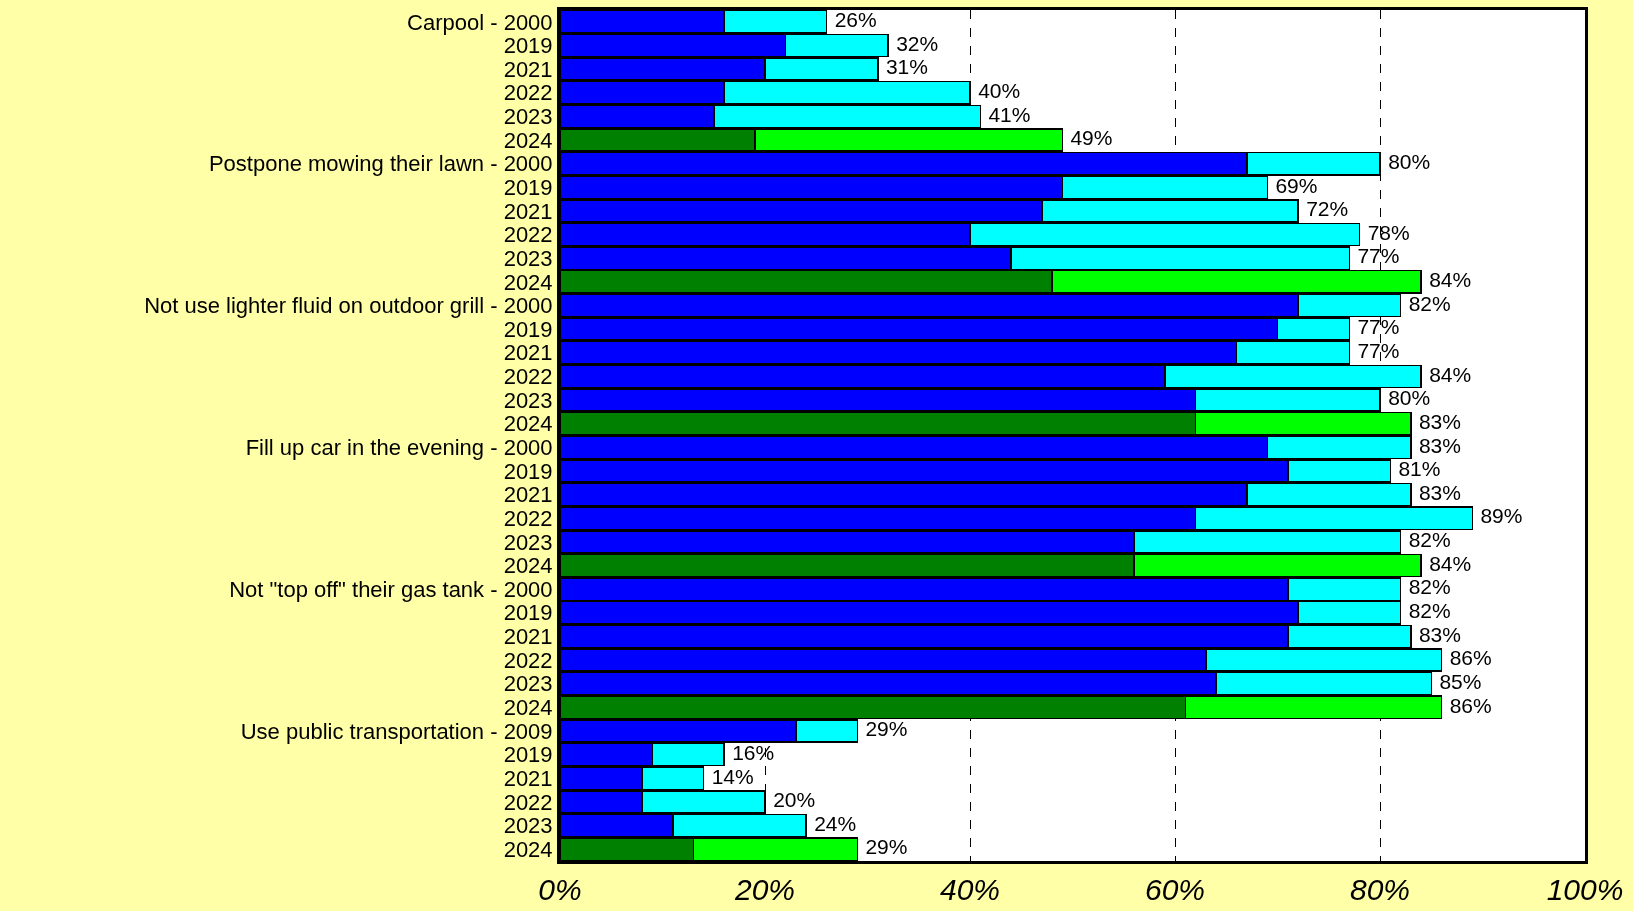  What do you see at coordinates (999, 90) in the screenshot?
I see `total-label: 40%` at bounding box center [999, 90].